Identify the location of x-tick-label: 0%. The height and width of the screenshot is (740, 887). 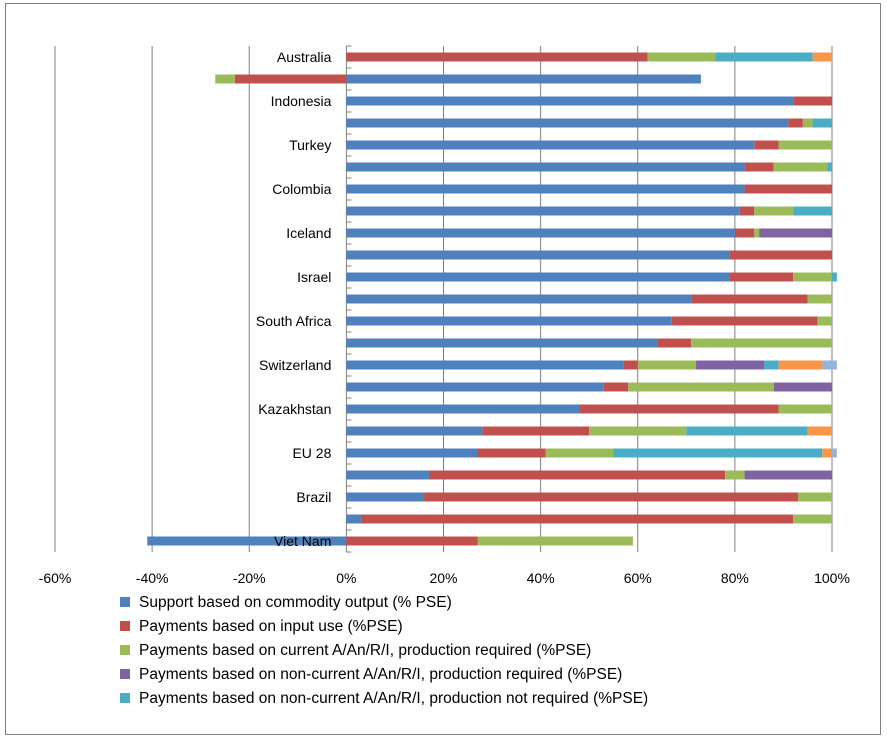
(346, 578).